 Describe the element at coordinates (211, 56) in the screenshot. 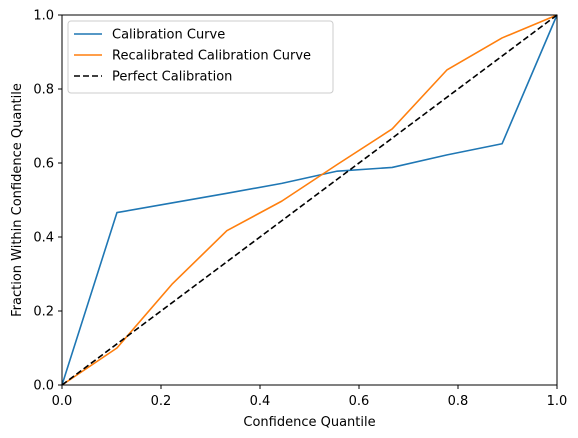

I see `legend-label-1: Recalibrated Calibration Curve` at that location.